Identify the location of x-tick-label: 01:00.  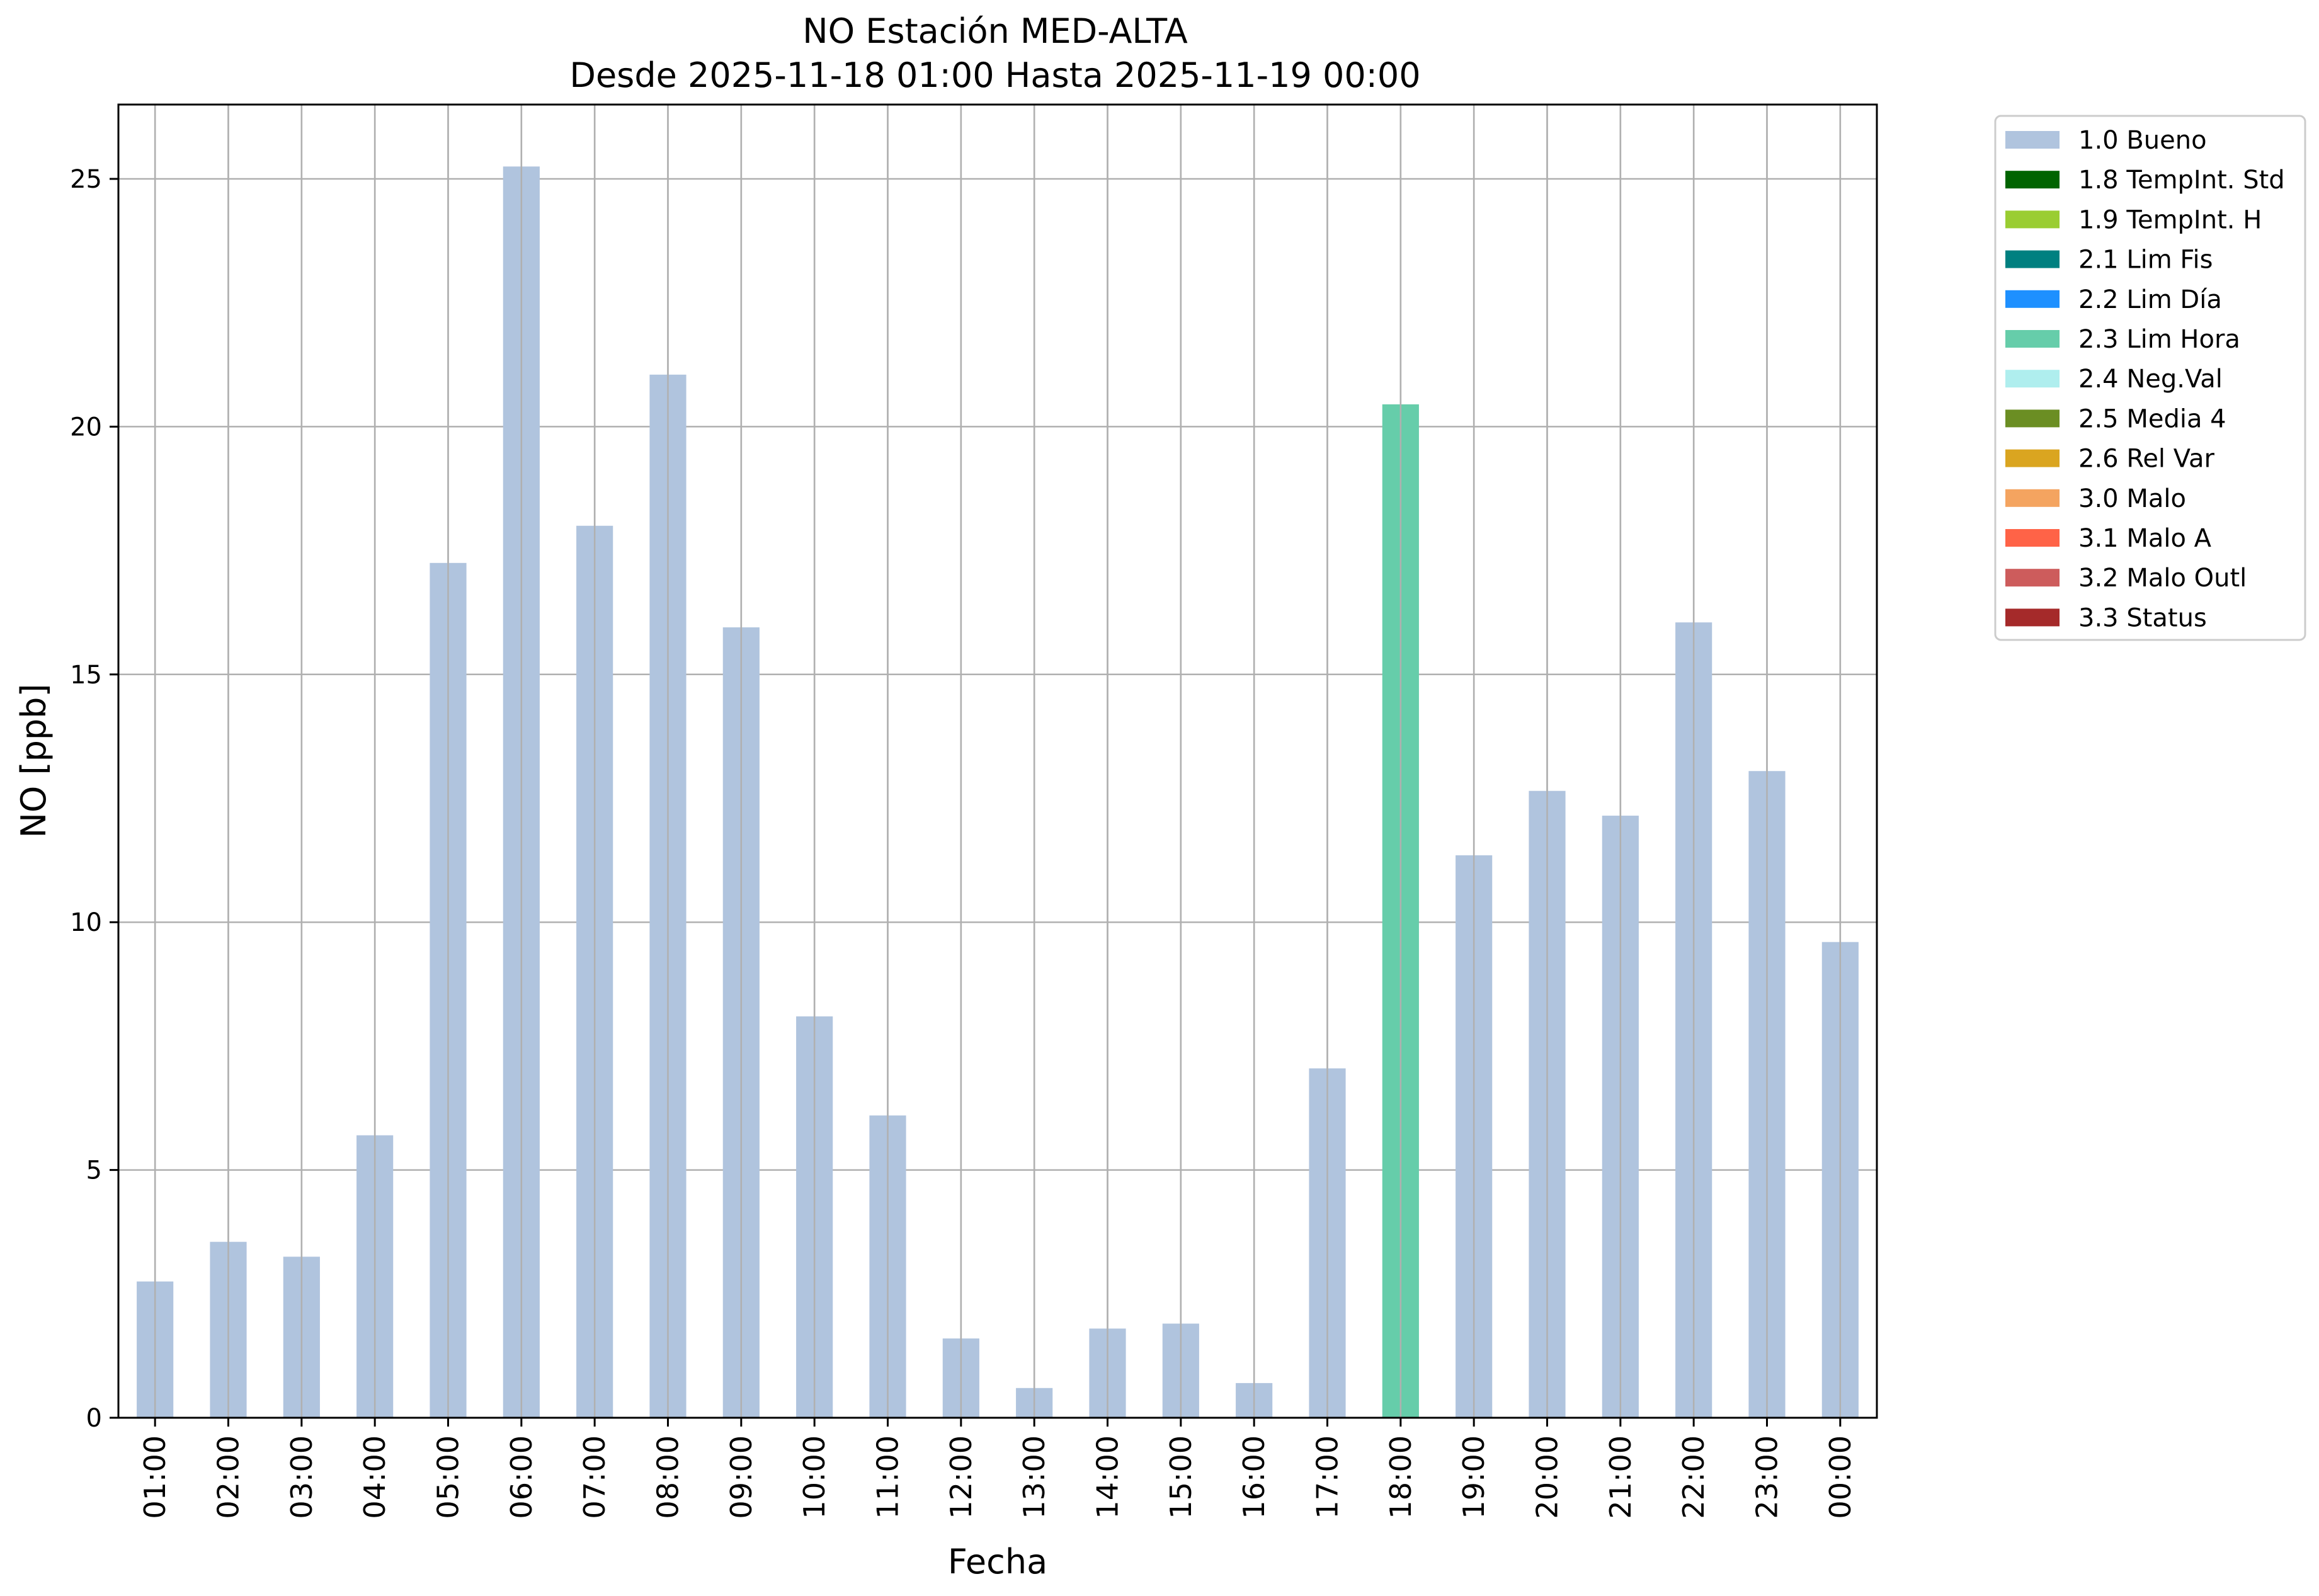
(155, 1477).